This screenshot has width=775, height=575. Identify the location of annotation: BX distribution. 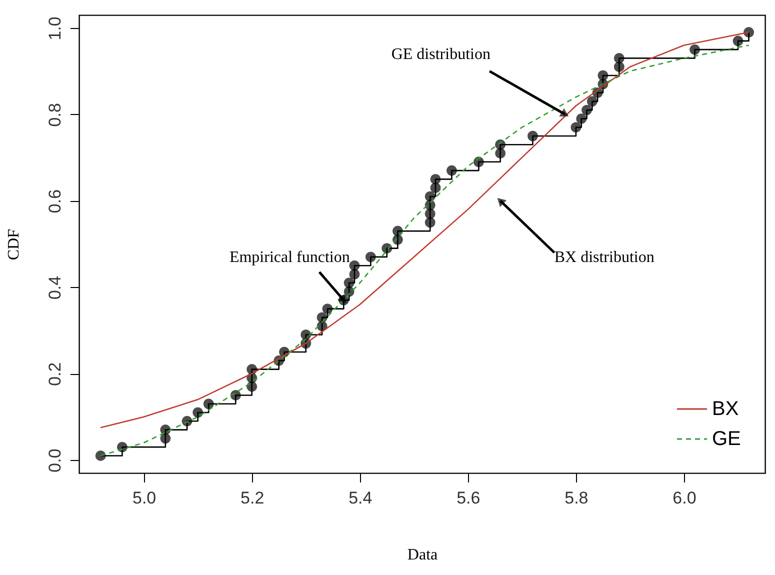
(604, 257).